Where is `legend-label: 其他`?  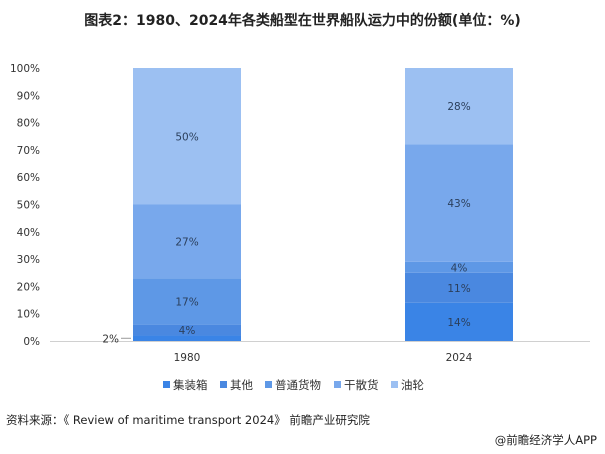 legend-label: 其他 is located at coordinates (241, 385).